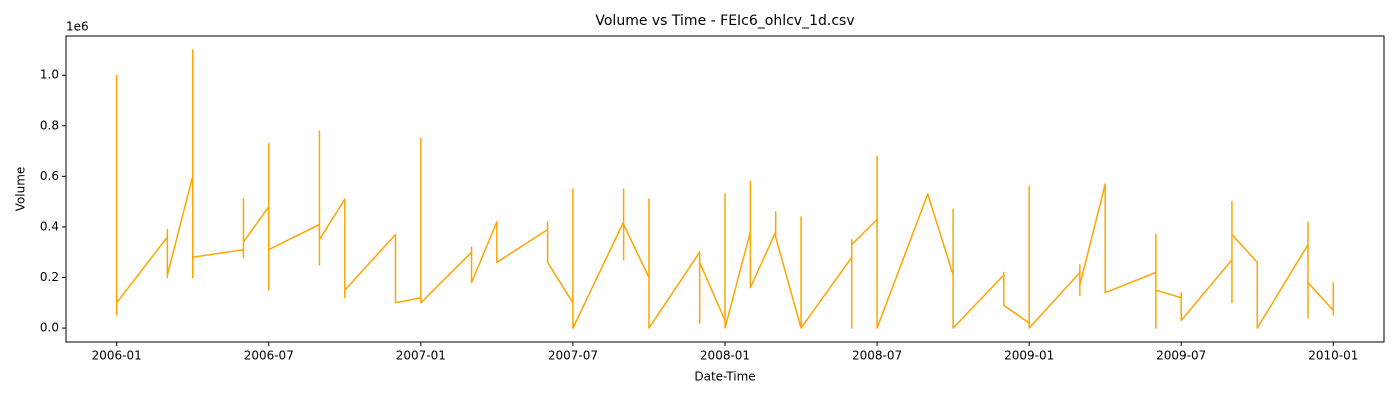 The height and width of the screenshot is (400, 1400). Describe the element at coordinates (49, 226) in the screenshot. I see `y-tick-label: 0.4` at that location.